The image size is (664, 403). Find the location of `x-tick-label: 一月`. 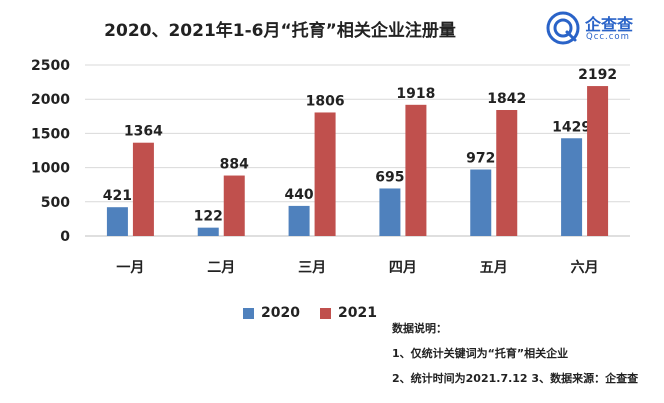

x-tick-label: 一月 is located at coordinates (130, 268).